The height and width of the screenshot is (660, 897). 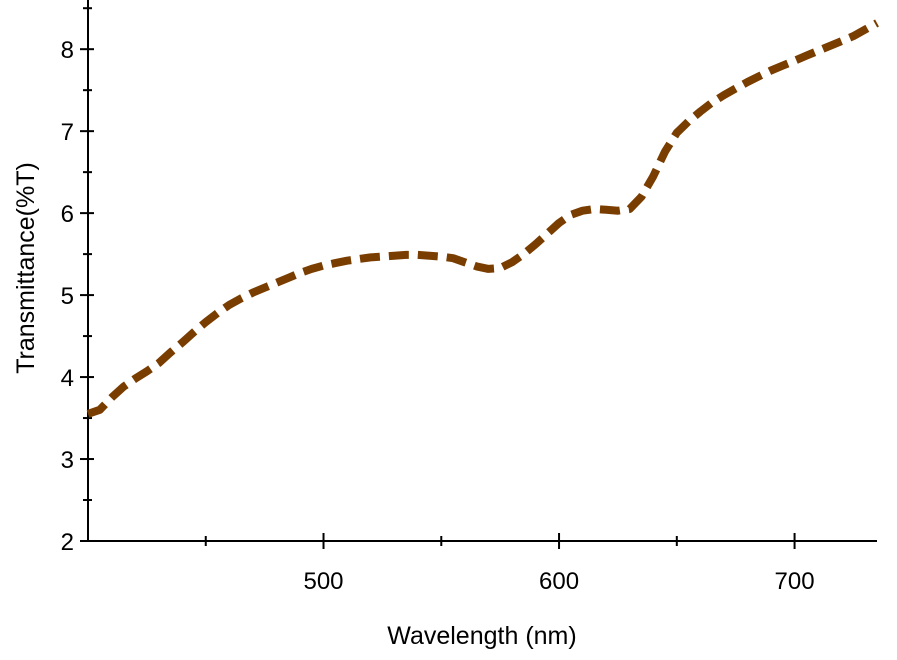 I want to click on x-ticks: 500 600 700, so click(x=509, y=564).